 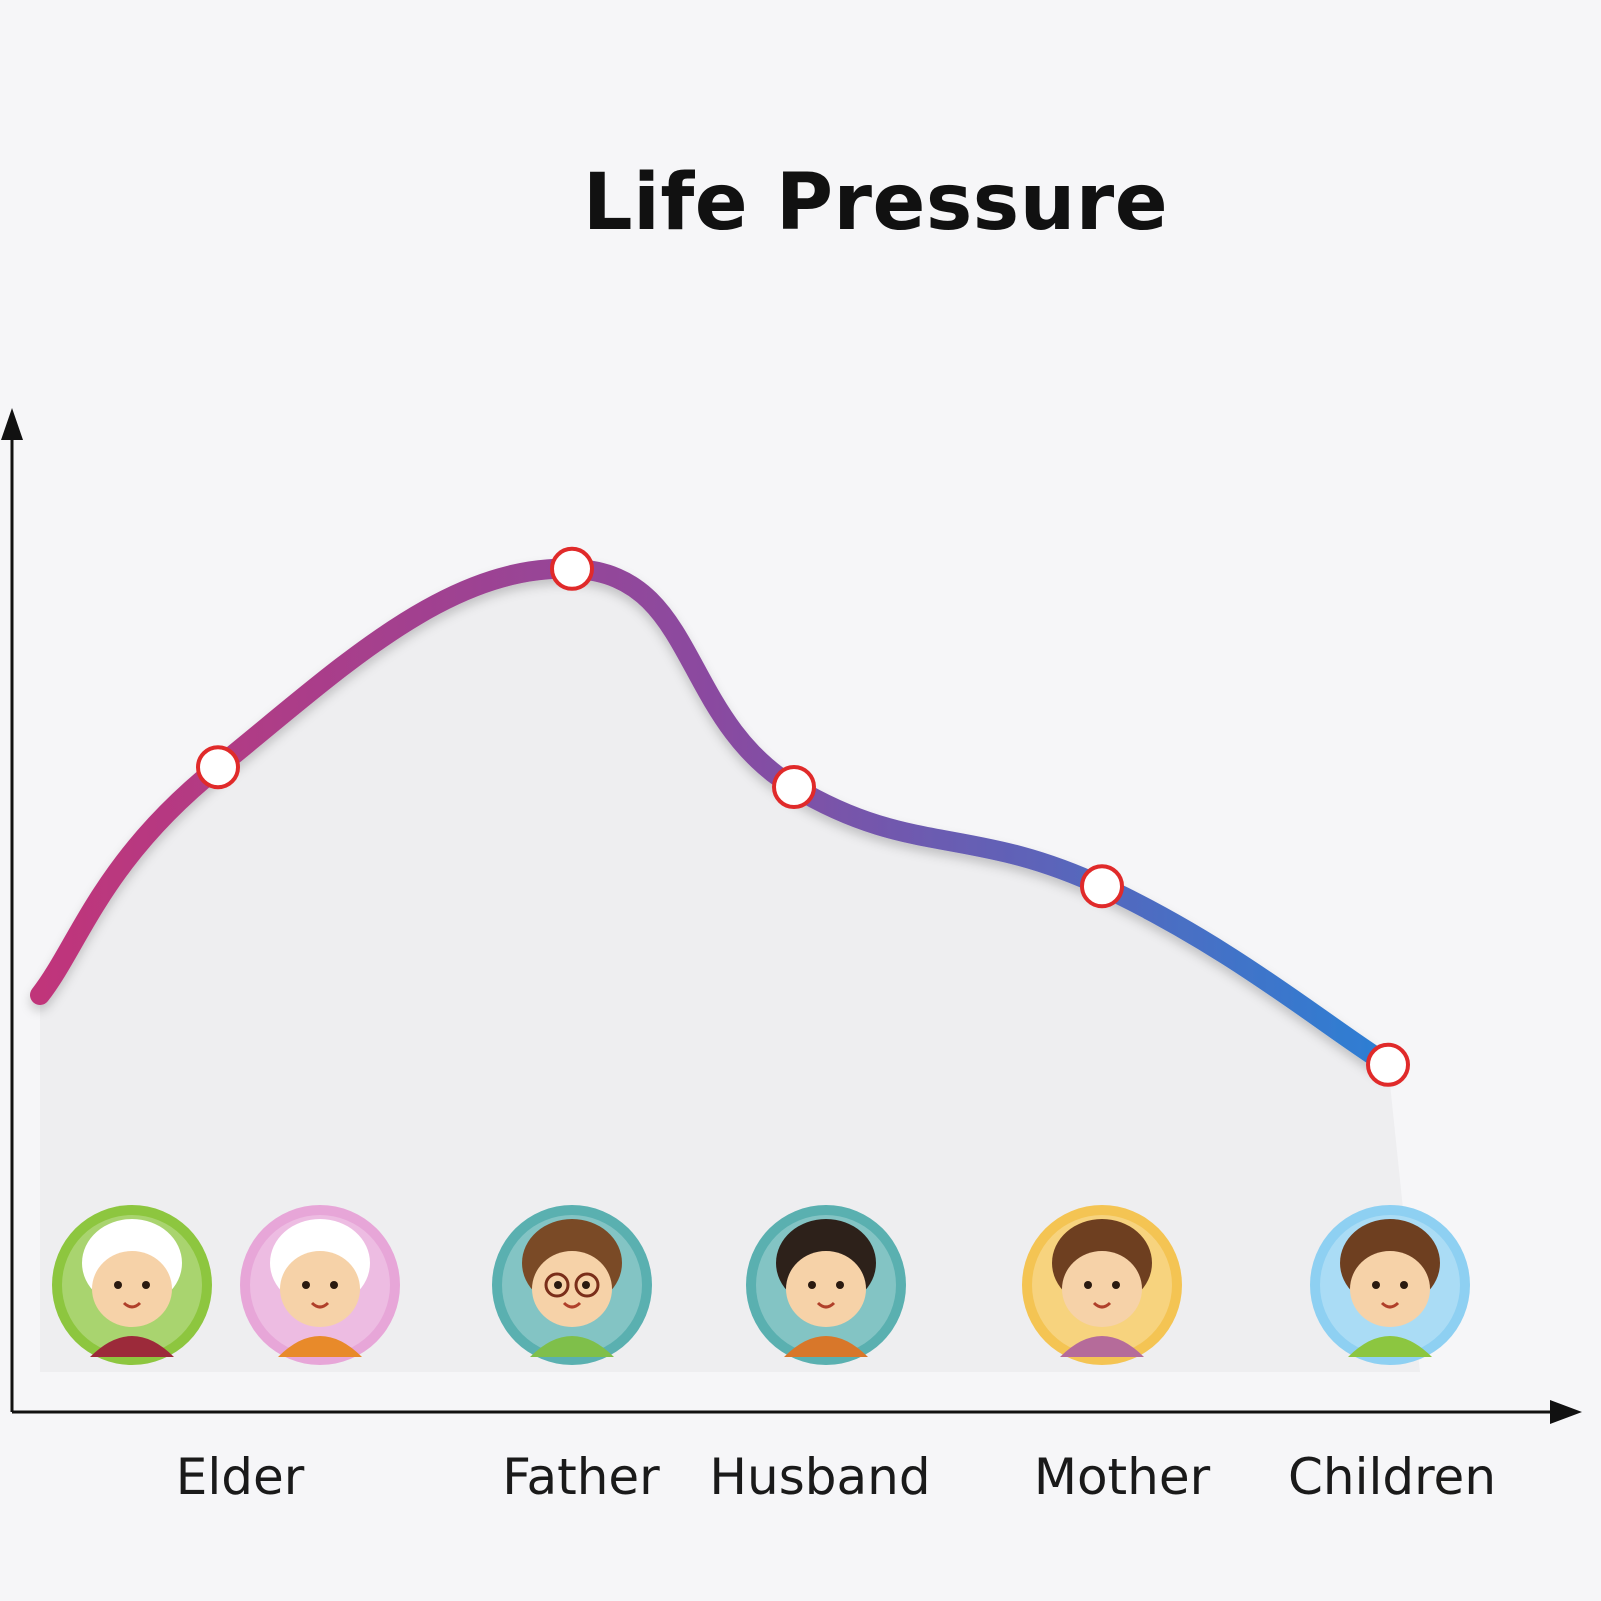 I want to click on chart-title: Life Pressure, so click(x=875, y=203).